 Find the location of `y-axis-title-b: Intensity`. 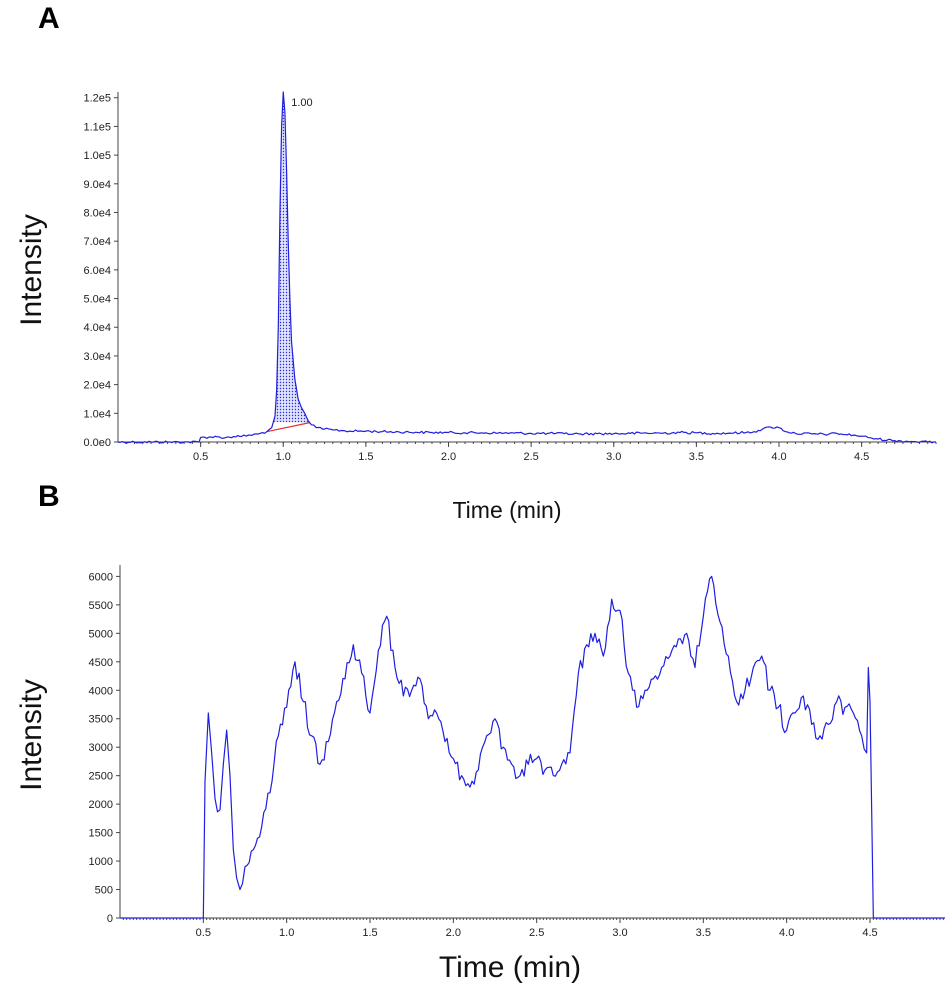

y-axis-title-b: Intensity is located at coordinates (31, 735).